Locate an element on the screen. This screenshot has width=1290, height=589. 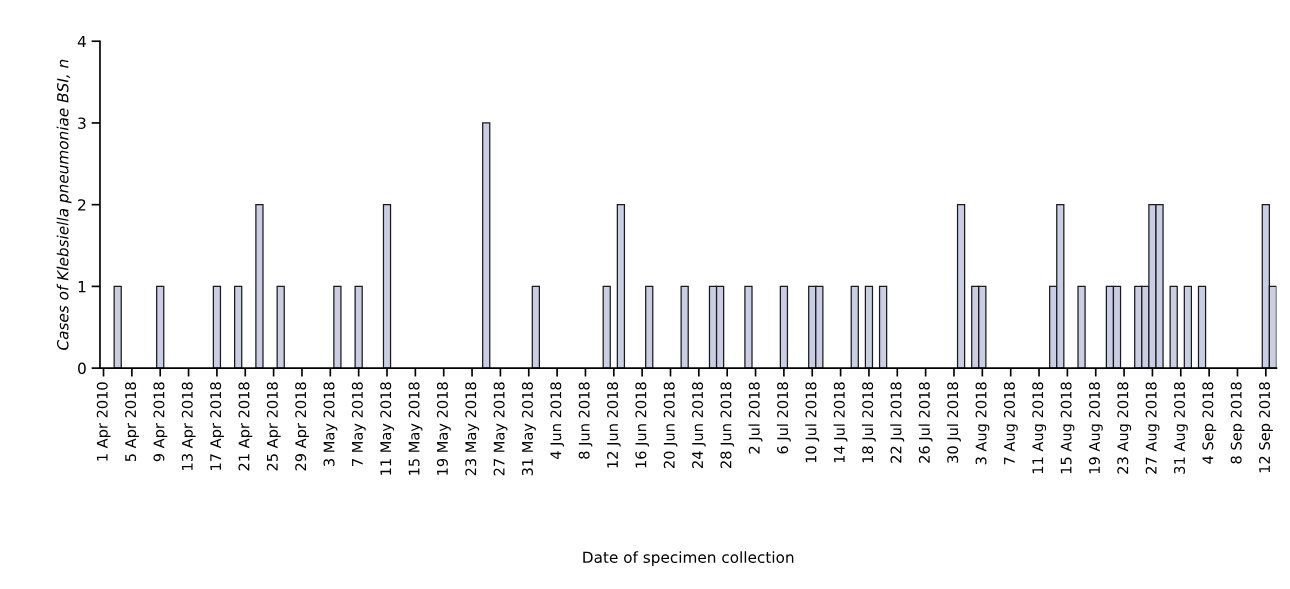
x-tick-label: 27 May 2018 is located at coordinates (500, 429).